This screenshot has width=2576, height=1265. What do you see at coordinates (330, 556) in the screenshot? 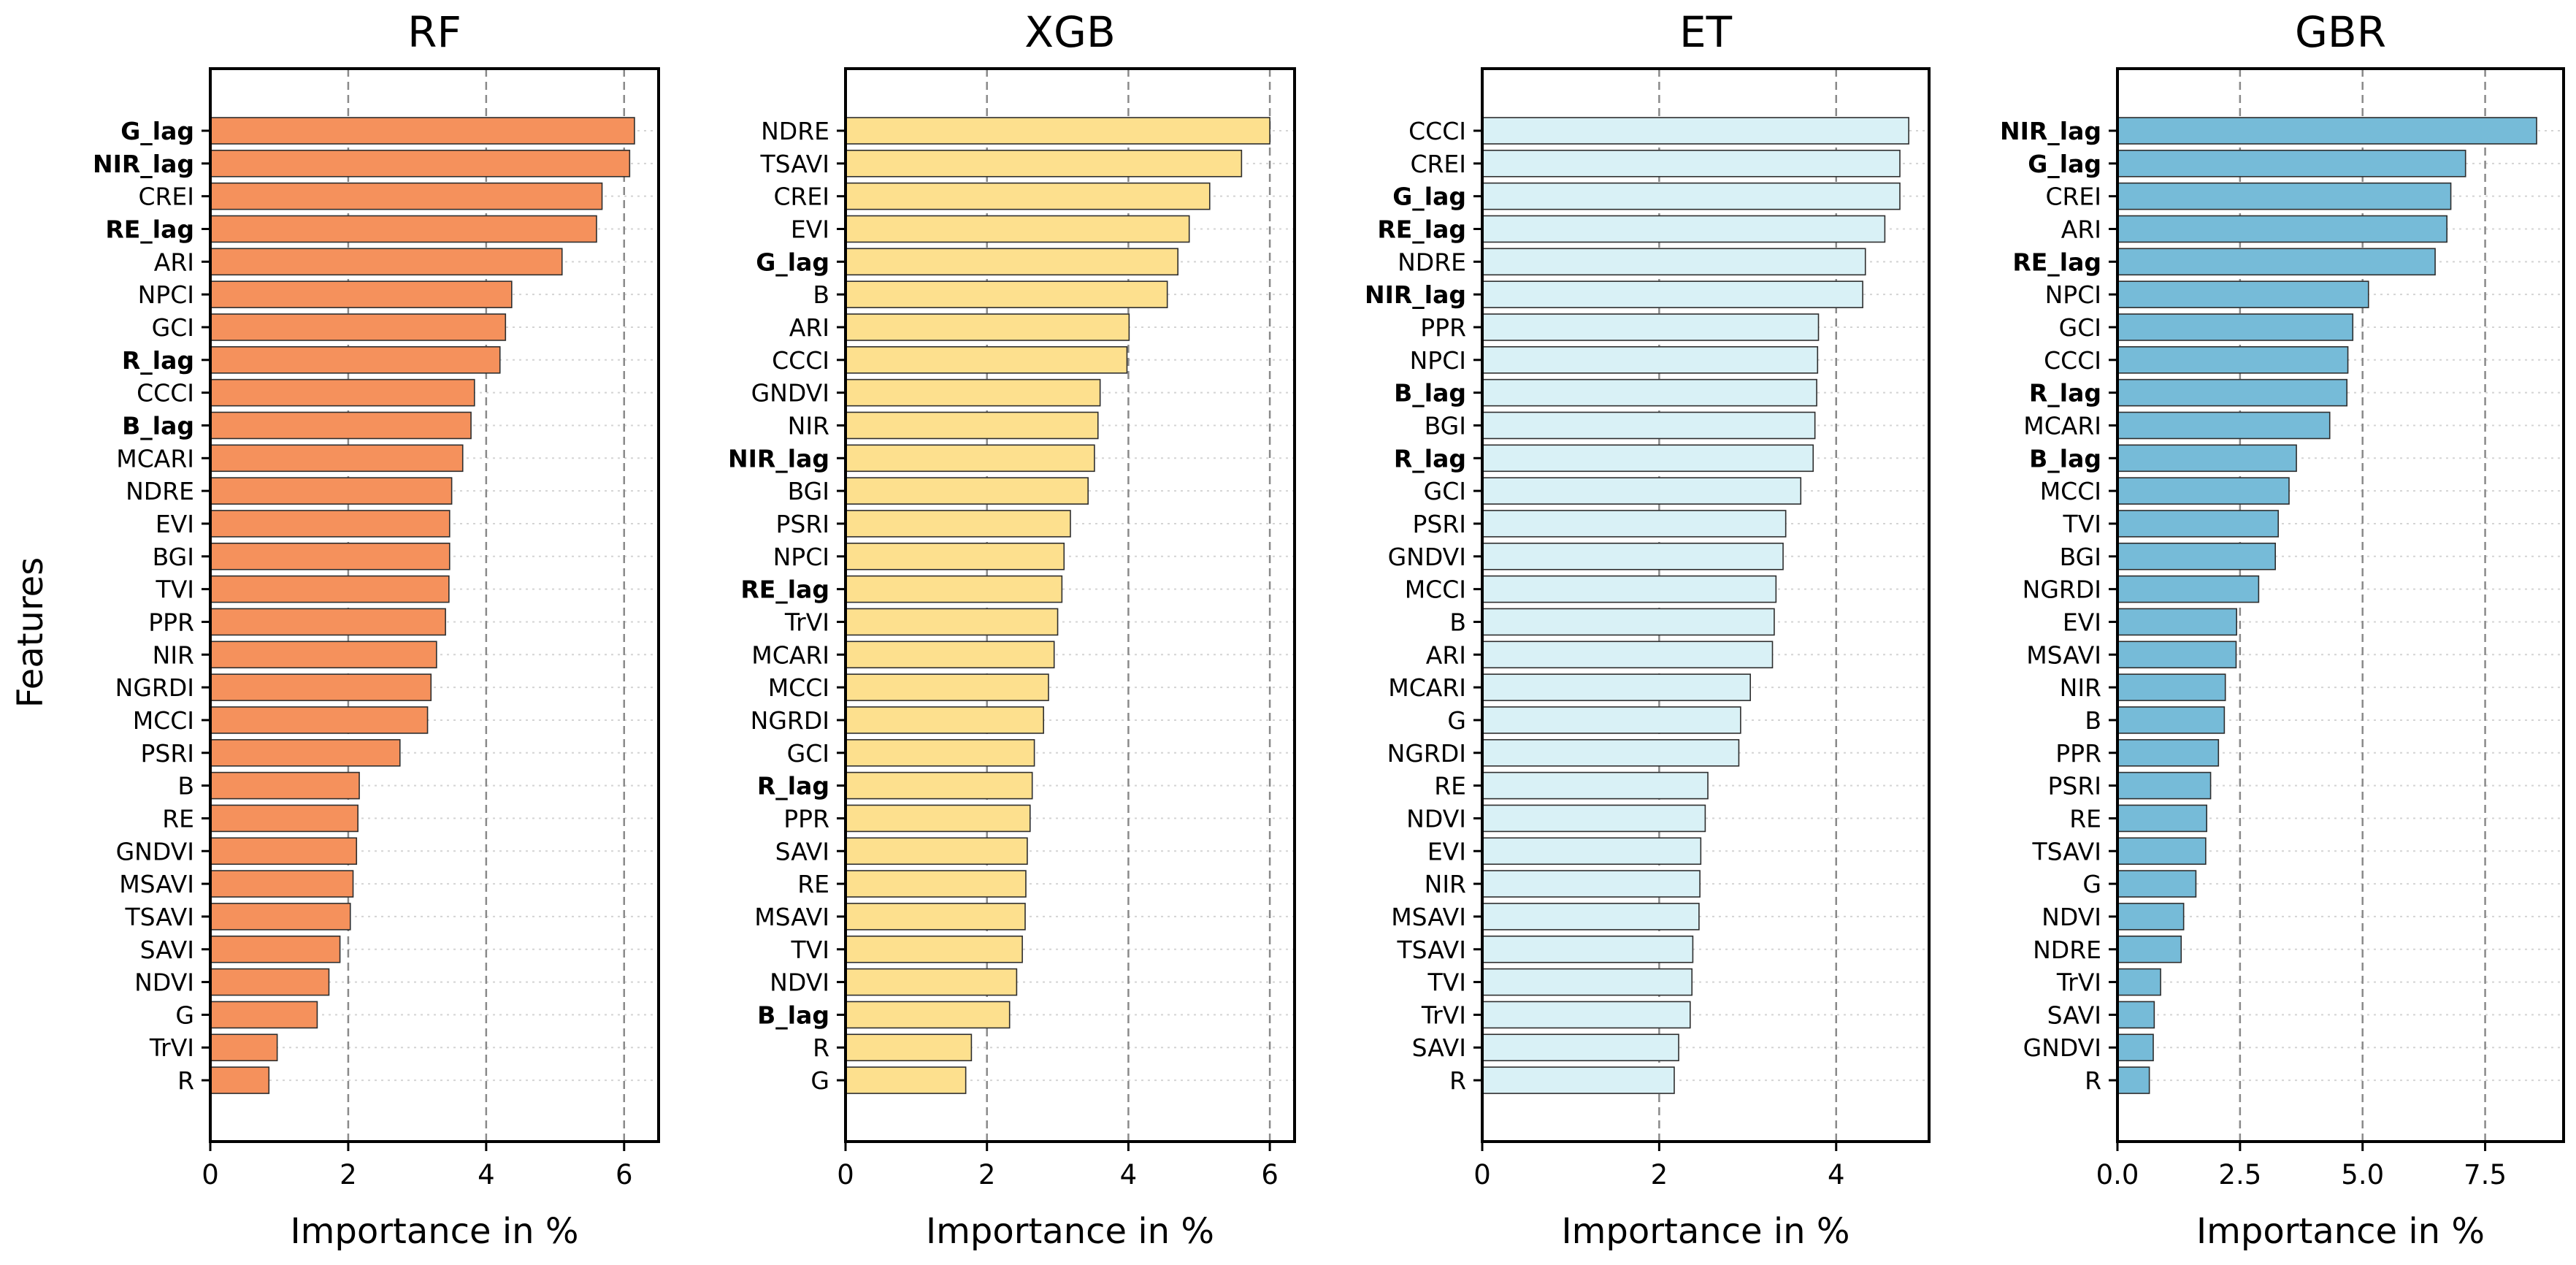
I see `bar-bgi` at bounding box center [330, 556].